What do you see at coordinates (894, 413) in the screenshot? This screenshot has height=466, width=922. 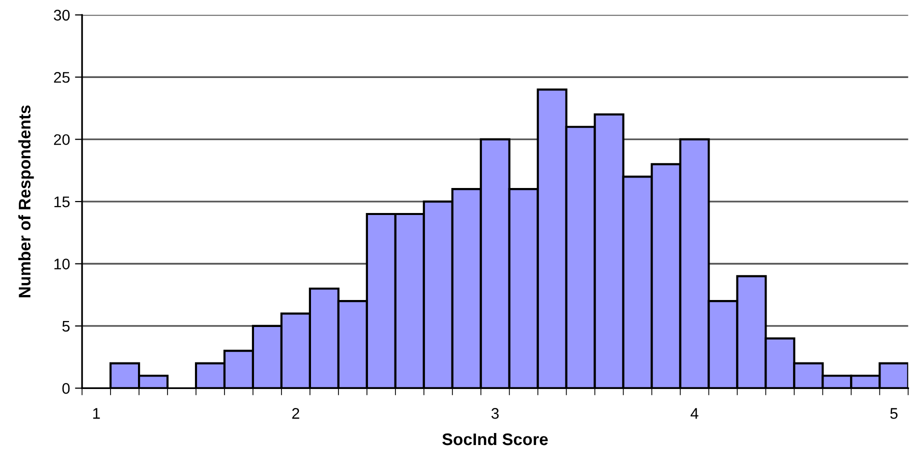 I see `x-tick-label: 5` at bounding box center [894, 413].